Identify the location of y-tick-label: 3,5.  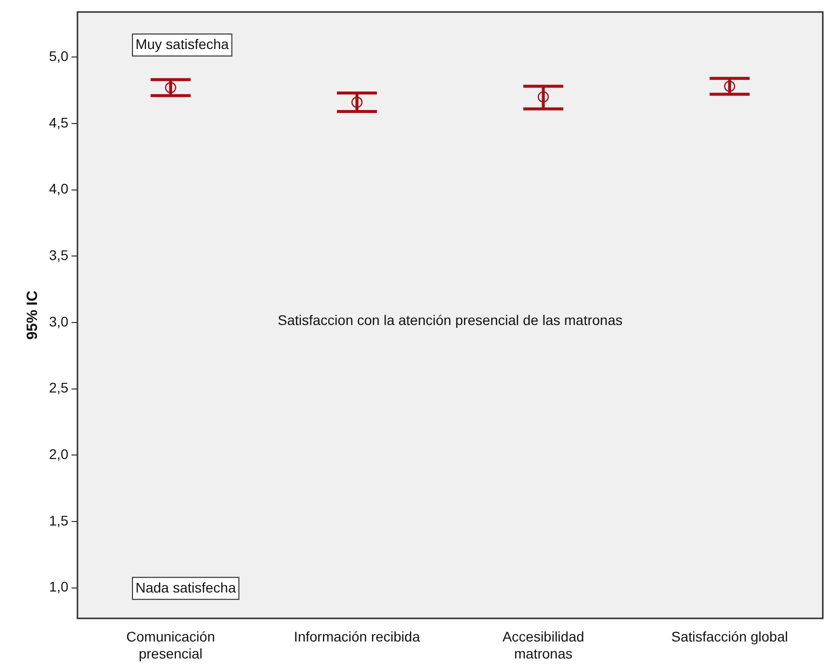
(58, 255).